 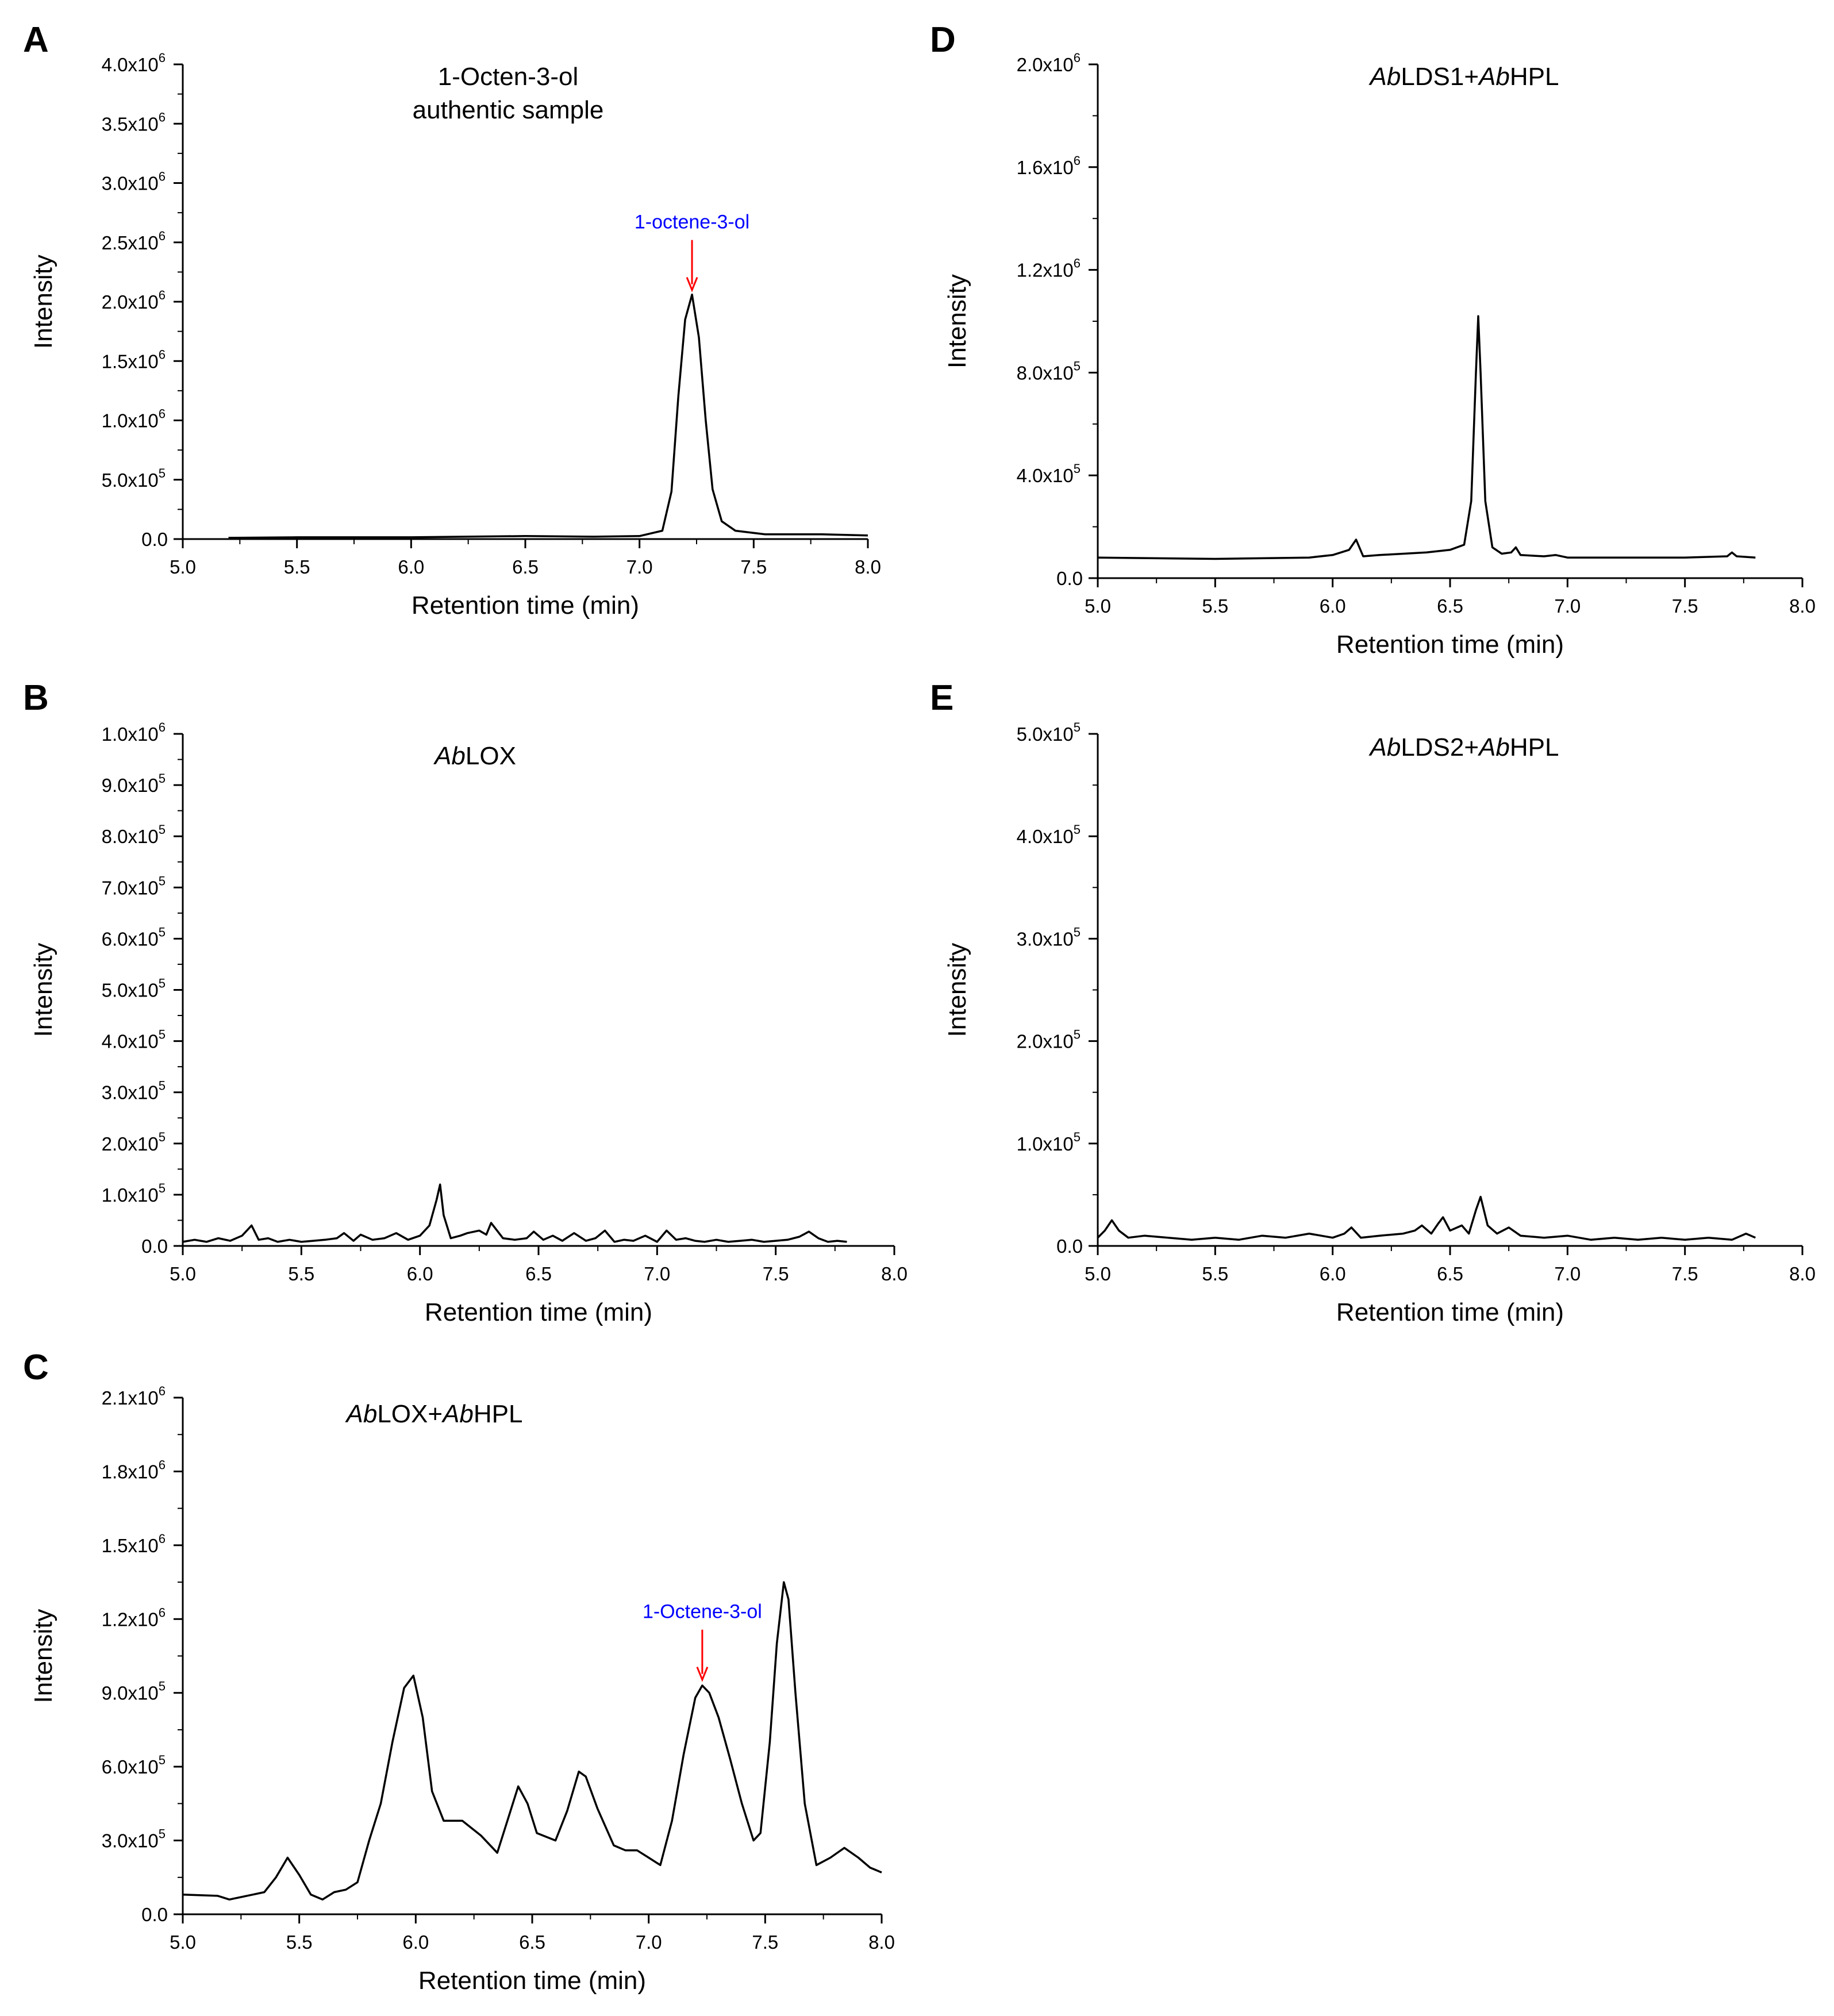 What do you see at coordinates (475, 756) in the screenshot?
I see `panel-title: AbLOX` at bounding box center [475, 756].